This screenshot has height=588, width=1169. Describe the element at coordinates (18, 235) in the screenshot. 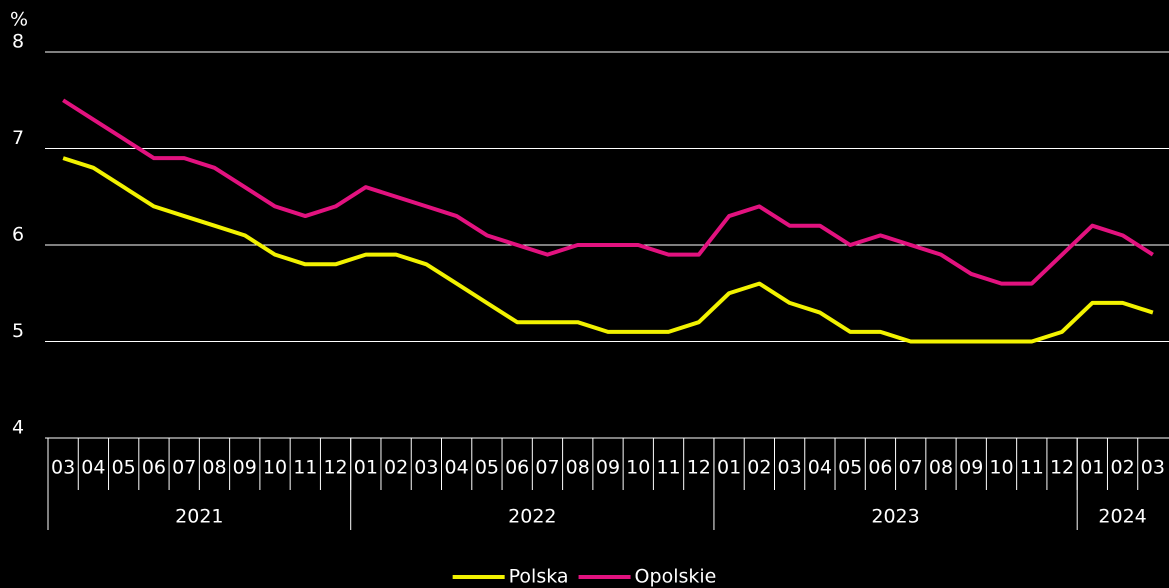

I see `y-tick-label: 6` at that location.